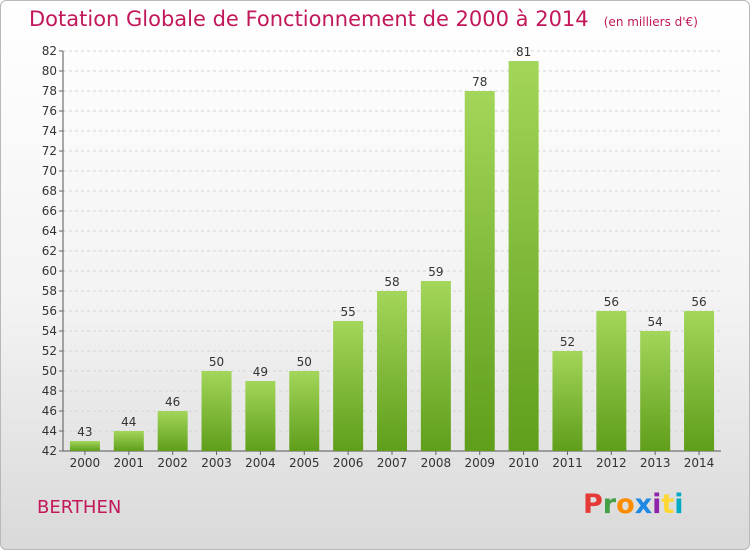 This screenshot has width=750, height=550. Describe the element at coordinates (49, 191) in the screenshot. I see `y-tick-label: 68` at that location.